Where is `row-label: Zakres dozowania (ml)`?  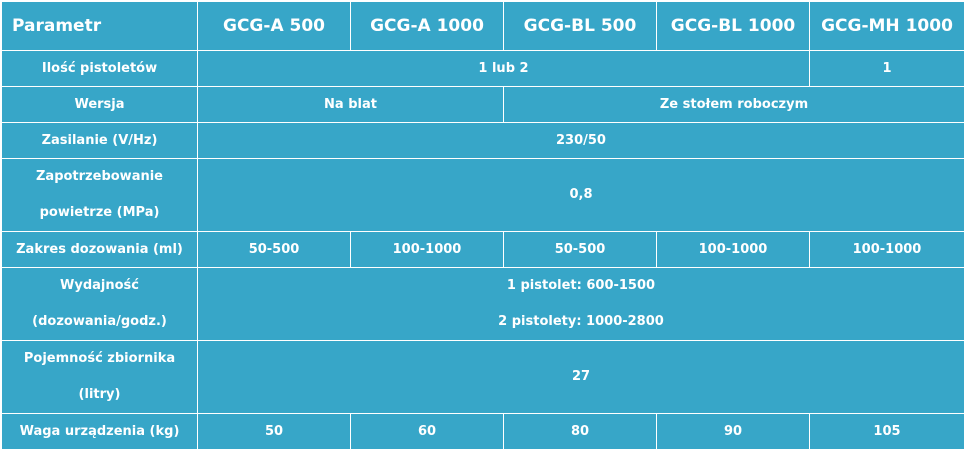
row-label: Zakres dozowania (ml) is located at coordinates (99, 249).